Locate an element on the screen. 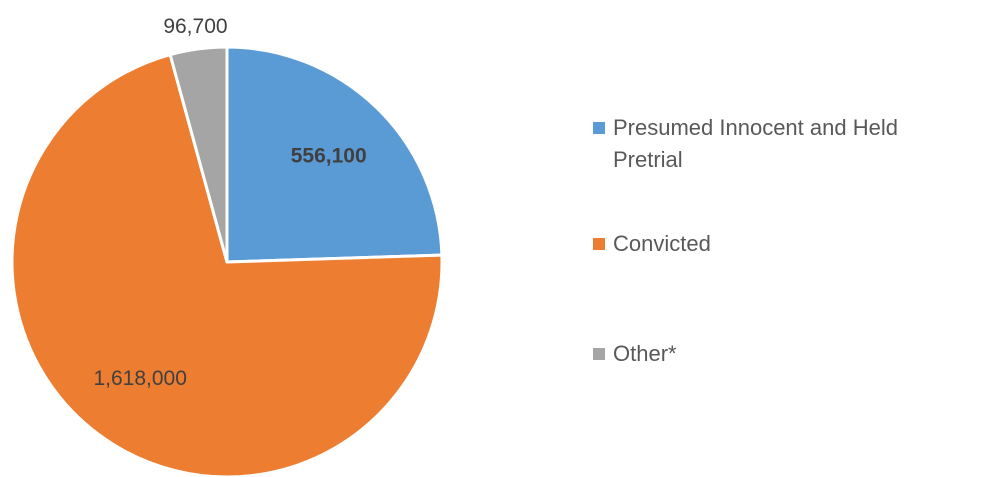 Image resolution: width=987 pixels, height=477 pixels. legend-item: Other* is located at coordinates (773, 354).